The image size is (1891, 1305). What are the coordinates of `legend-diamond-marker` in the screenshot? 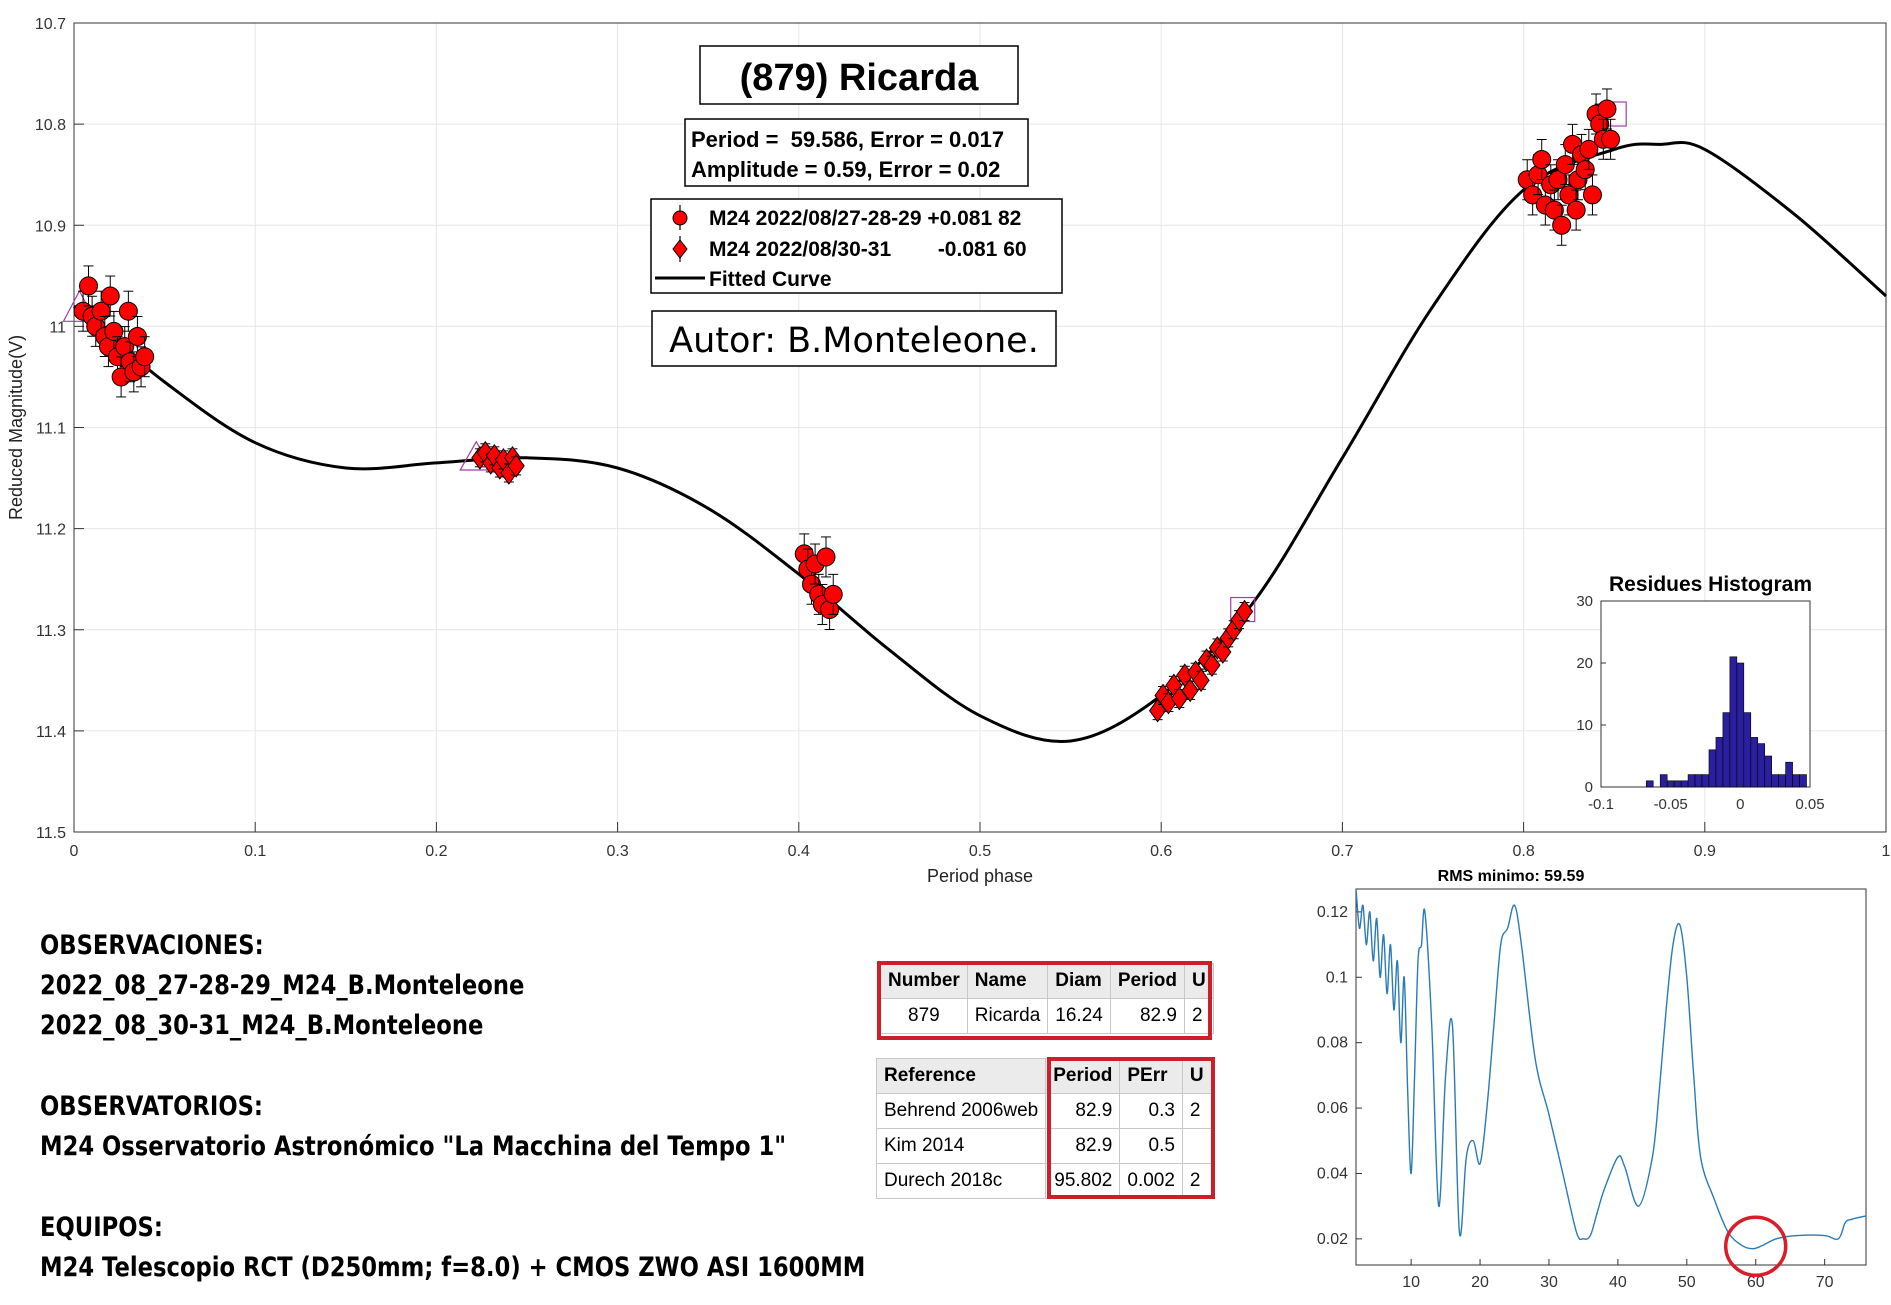 It's located at (680, 249).